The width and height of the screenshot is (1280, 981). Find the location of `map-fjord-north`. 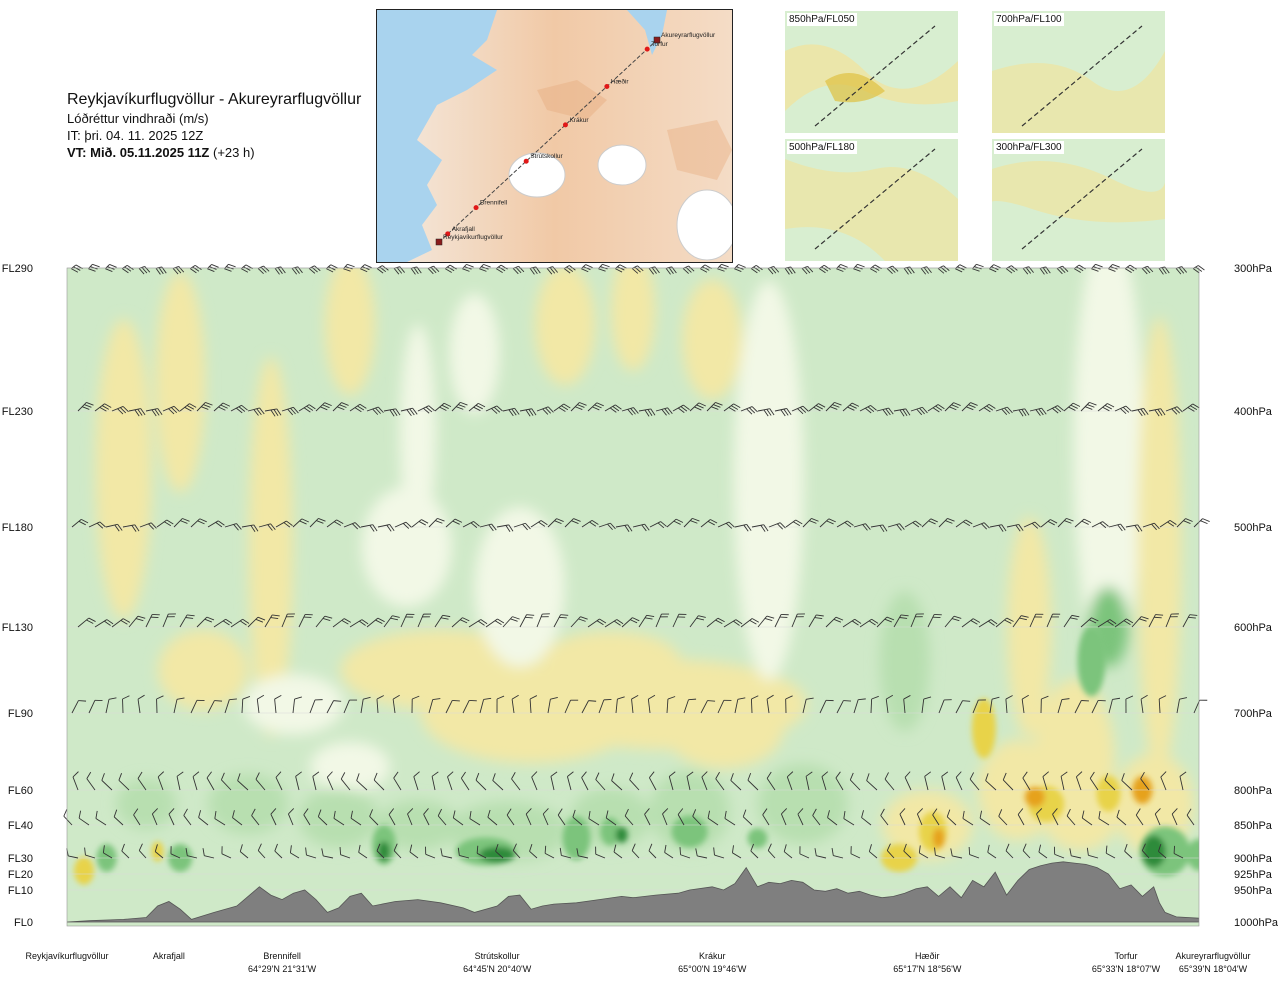

map-fjord-north is located at coordinates (647, 32).